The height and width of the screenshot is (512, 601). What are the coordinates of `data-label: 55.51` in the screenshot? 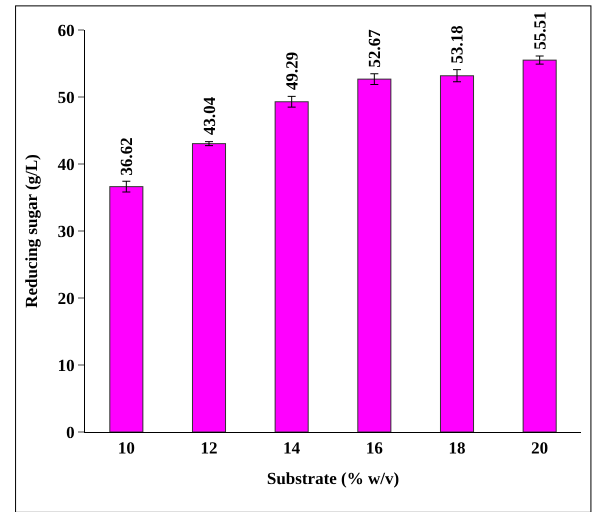 It's located at (540, 30).